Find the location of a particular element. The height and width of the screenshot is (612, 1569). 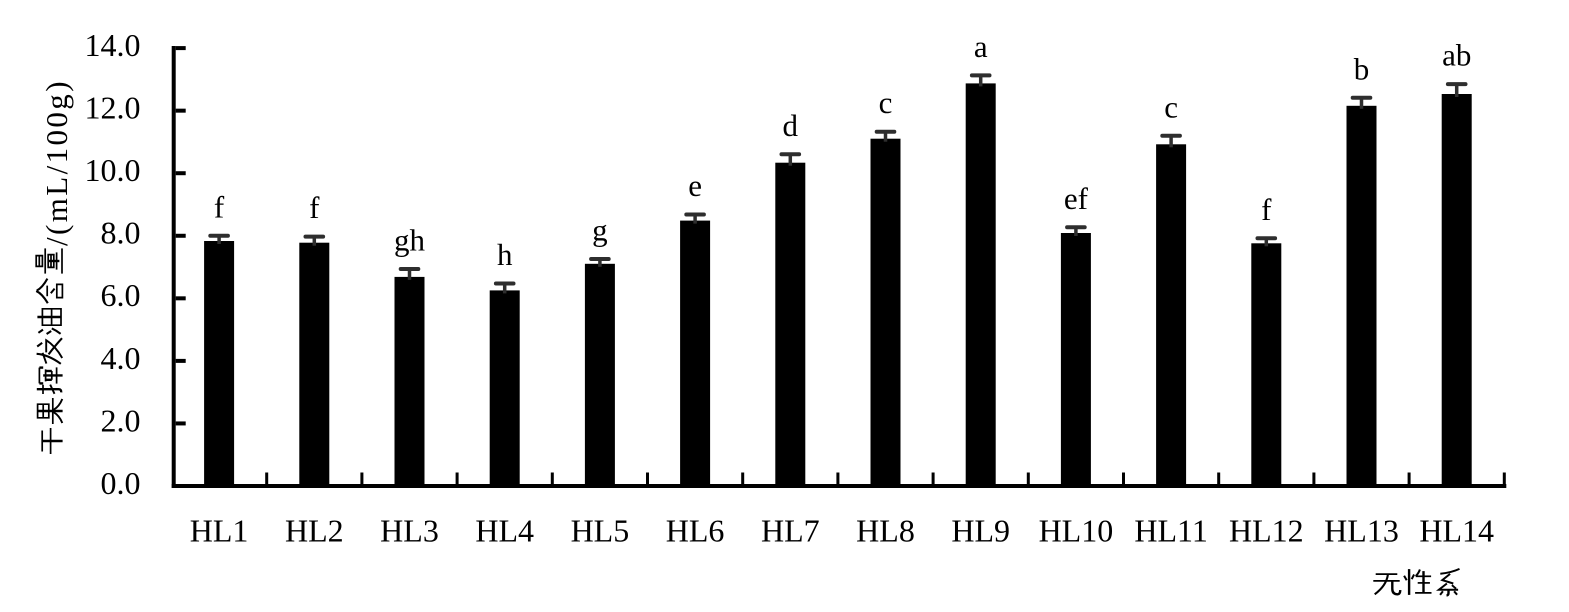

svg-text: d is located at coordinates (791, 125).